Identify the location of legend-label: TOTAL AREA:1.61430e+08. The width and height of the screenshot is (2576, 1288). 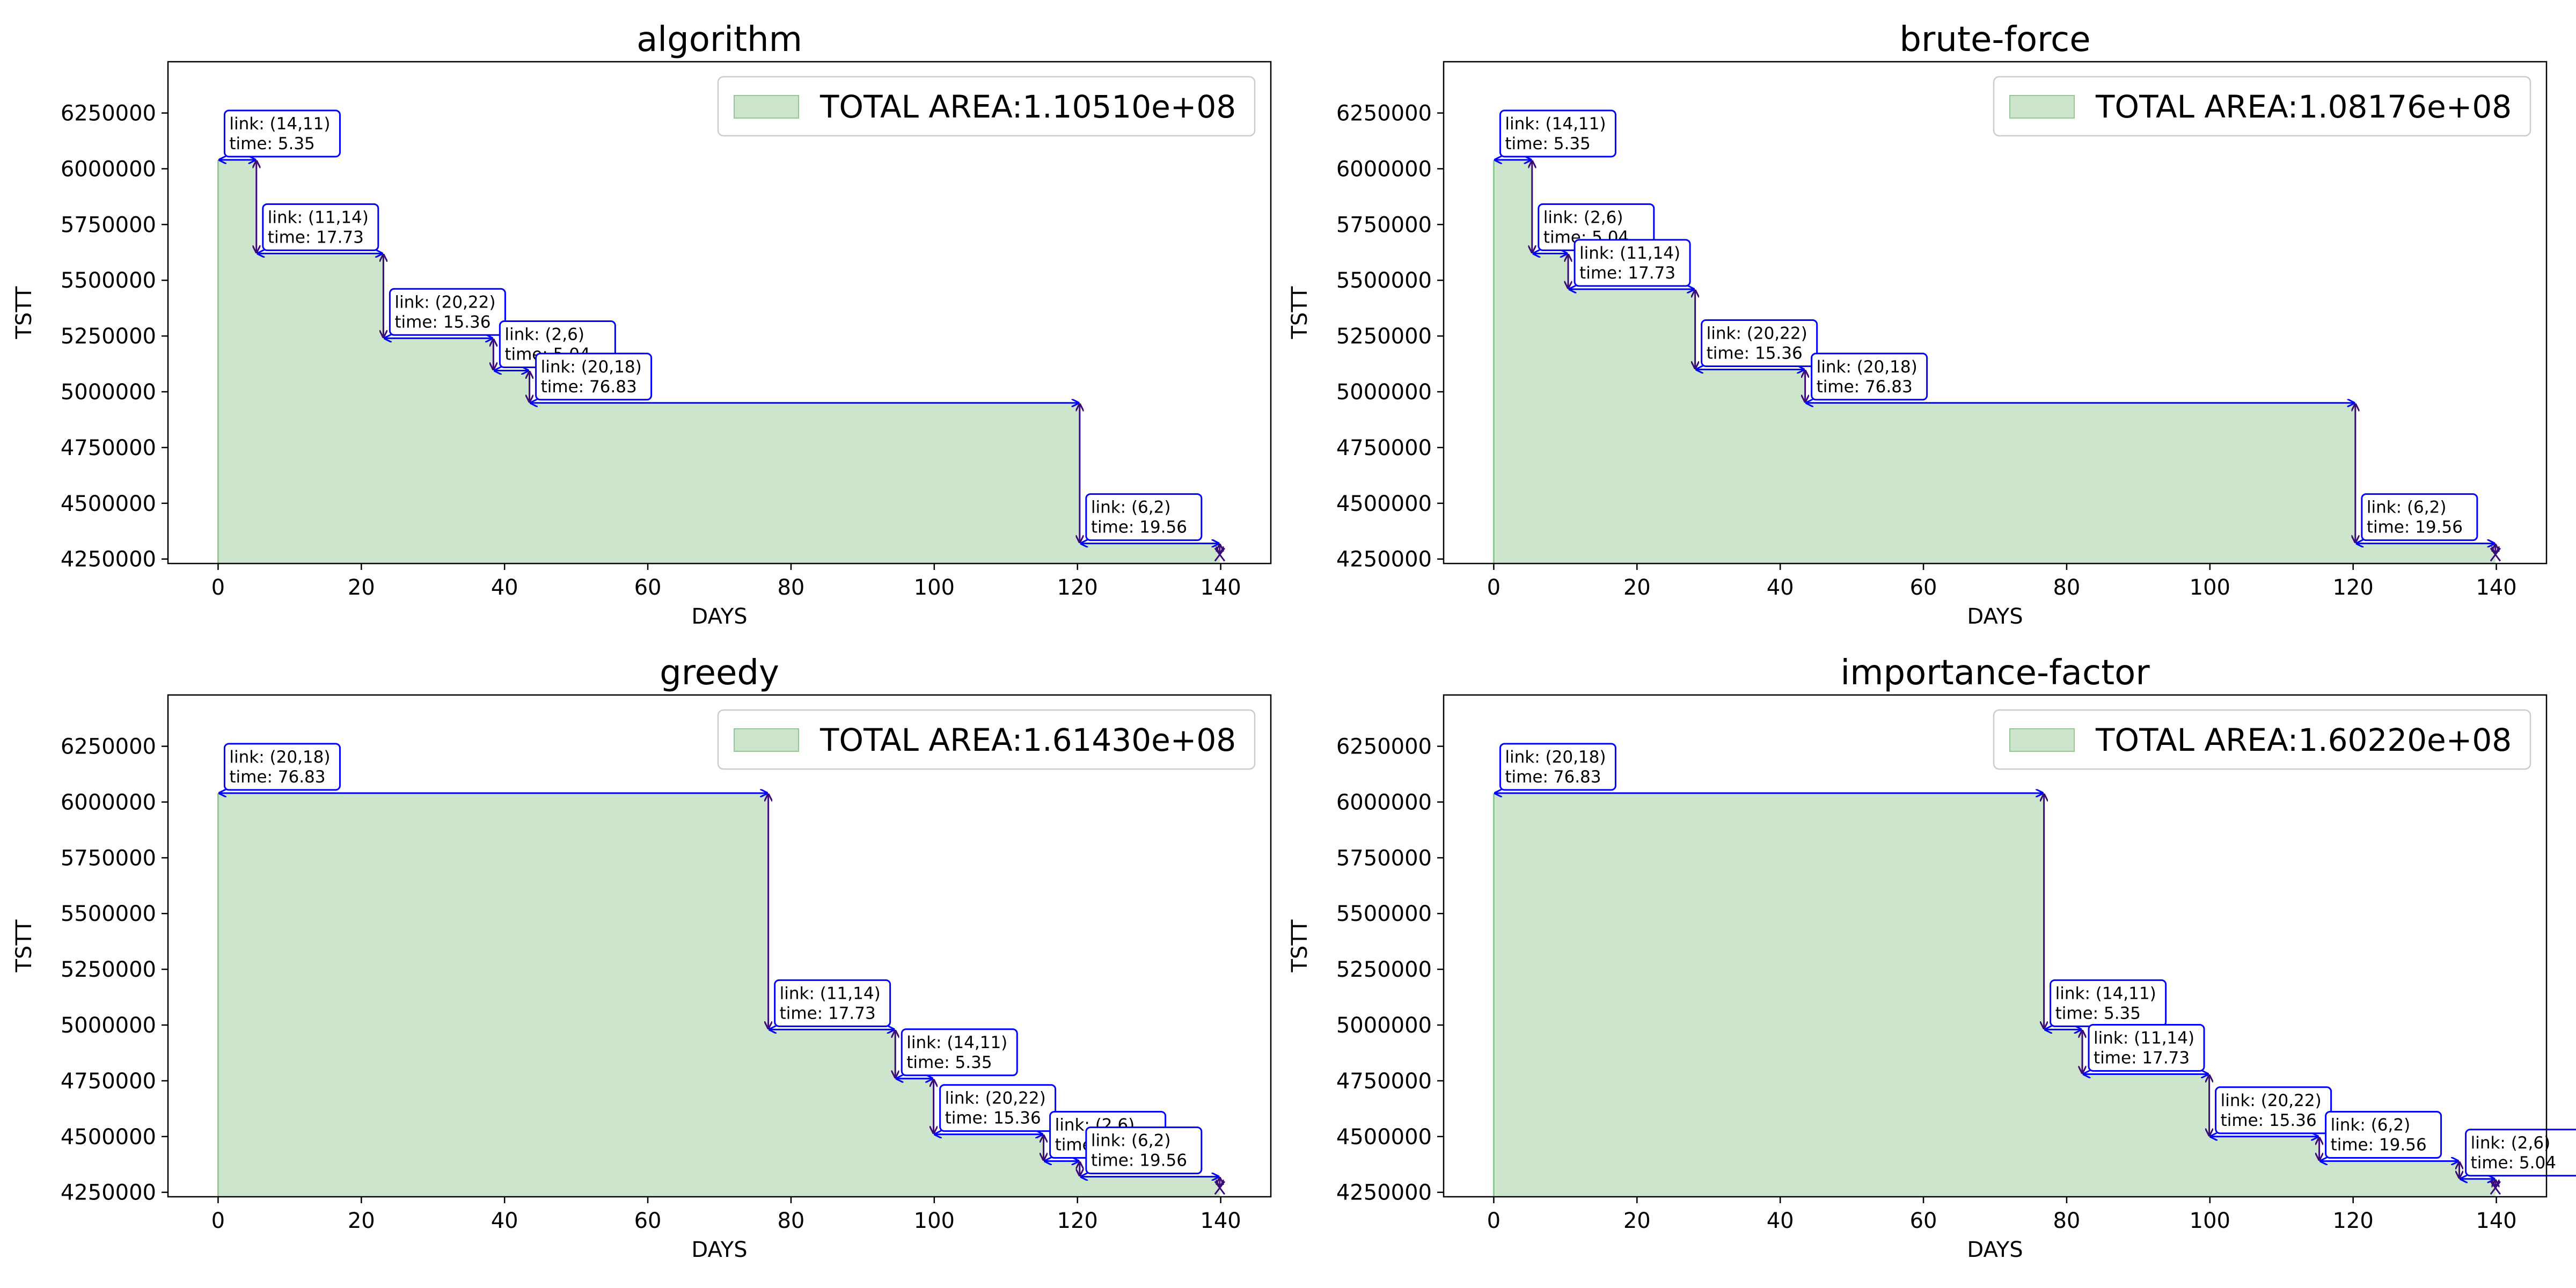
(1027, 740).